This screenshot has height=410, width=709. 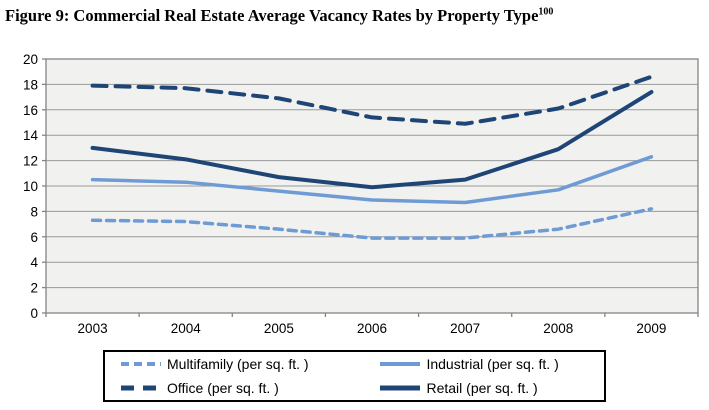 What do you see at coordinates (238, 364) in the screenshot?
I see `legend-label-multifamily: Multifamily (per sq. ft. )` at bounding box center [238, 364].